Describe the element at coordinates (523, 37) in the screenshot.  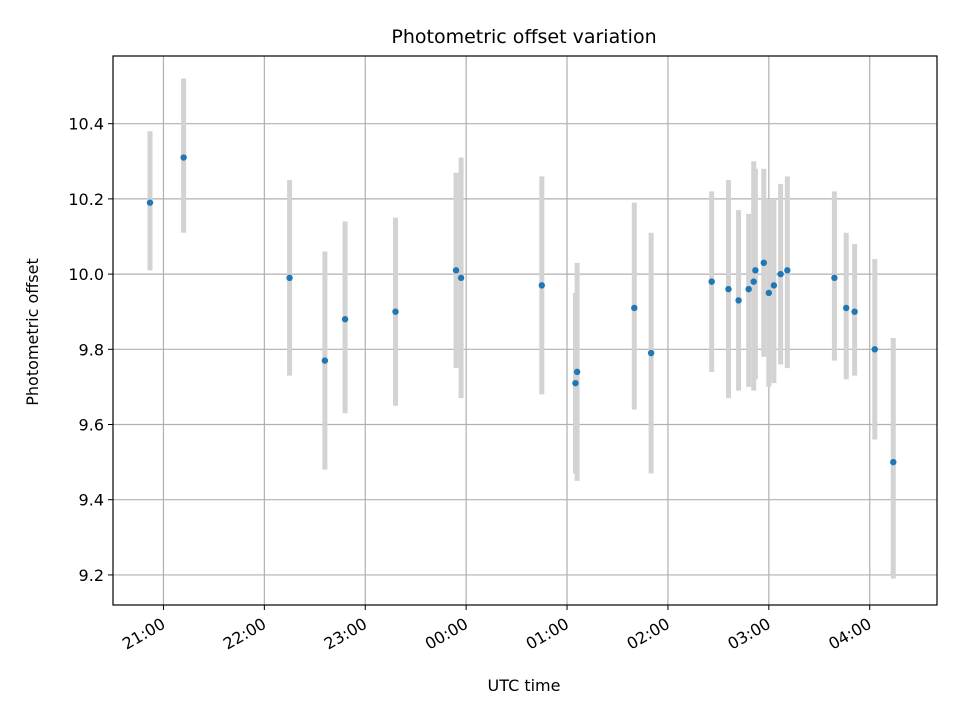
I see `chart-title: Photometric offset variation` at that location.